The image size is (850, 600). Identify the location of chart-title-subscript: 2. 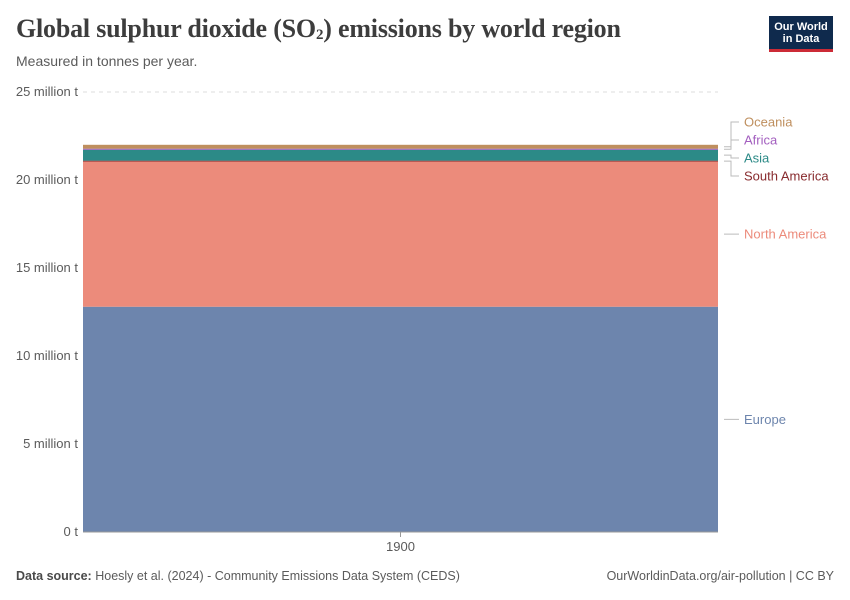
(319, 35).